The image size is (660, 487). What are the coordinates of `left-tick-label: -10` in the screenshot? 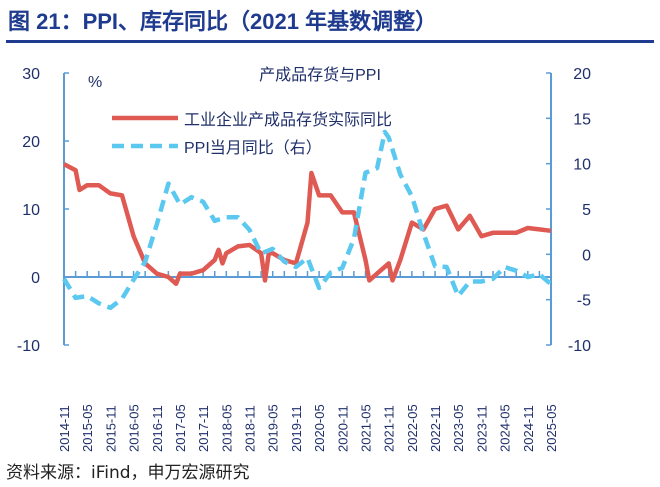 It's located at (28, 346).